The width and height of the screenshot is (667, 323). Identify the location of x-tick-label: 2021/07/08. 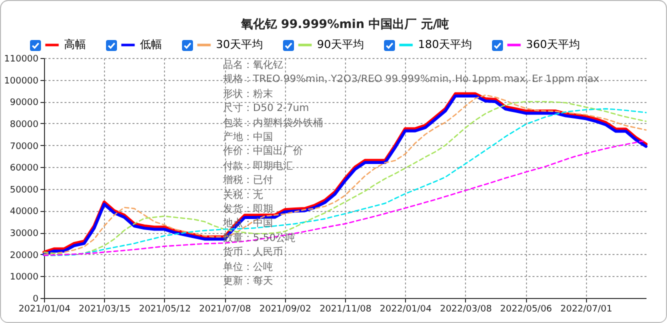
(225, 309).